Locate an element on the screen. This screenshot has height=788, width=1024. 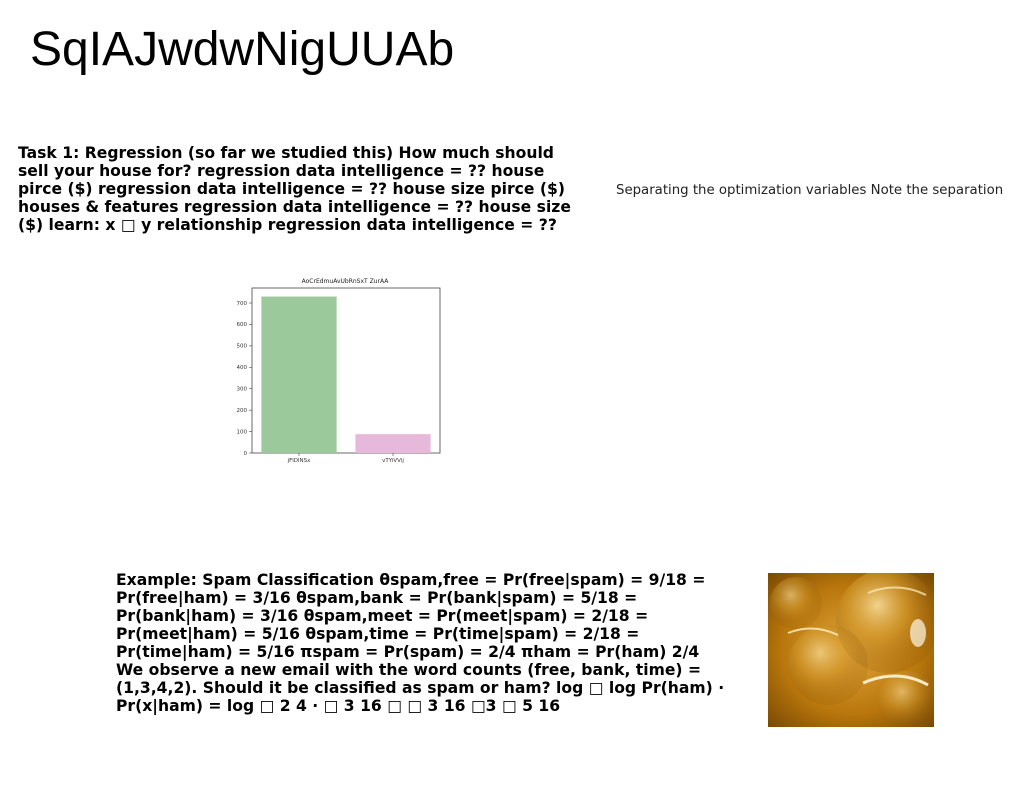
y-tick-label: 300 is located at coordinates (242, 390).